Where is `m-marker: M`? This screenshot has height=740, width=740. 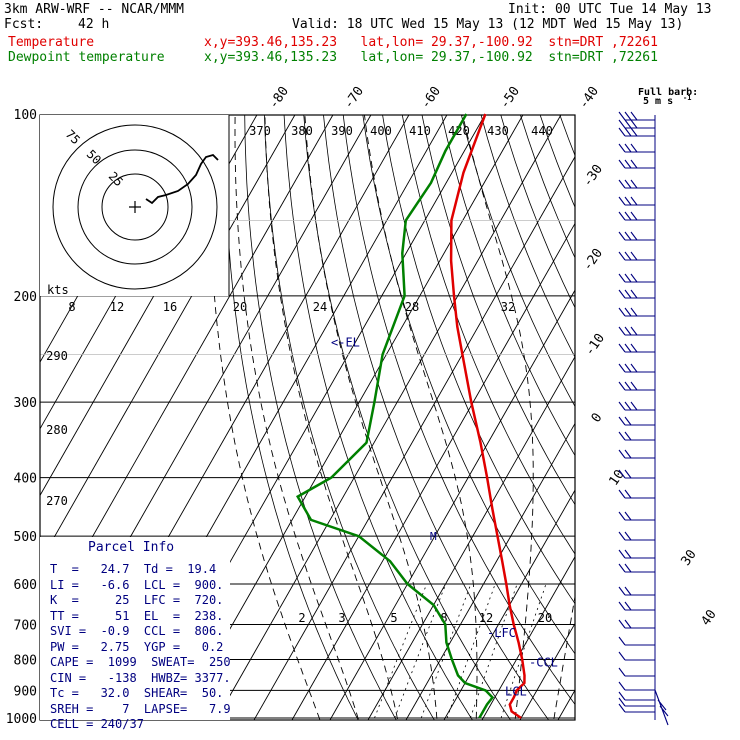 m-marker: M is located at coordinates (433, 536).